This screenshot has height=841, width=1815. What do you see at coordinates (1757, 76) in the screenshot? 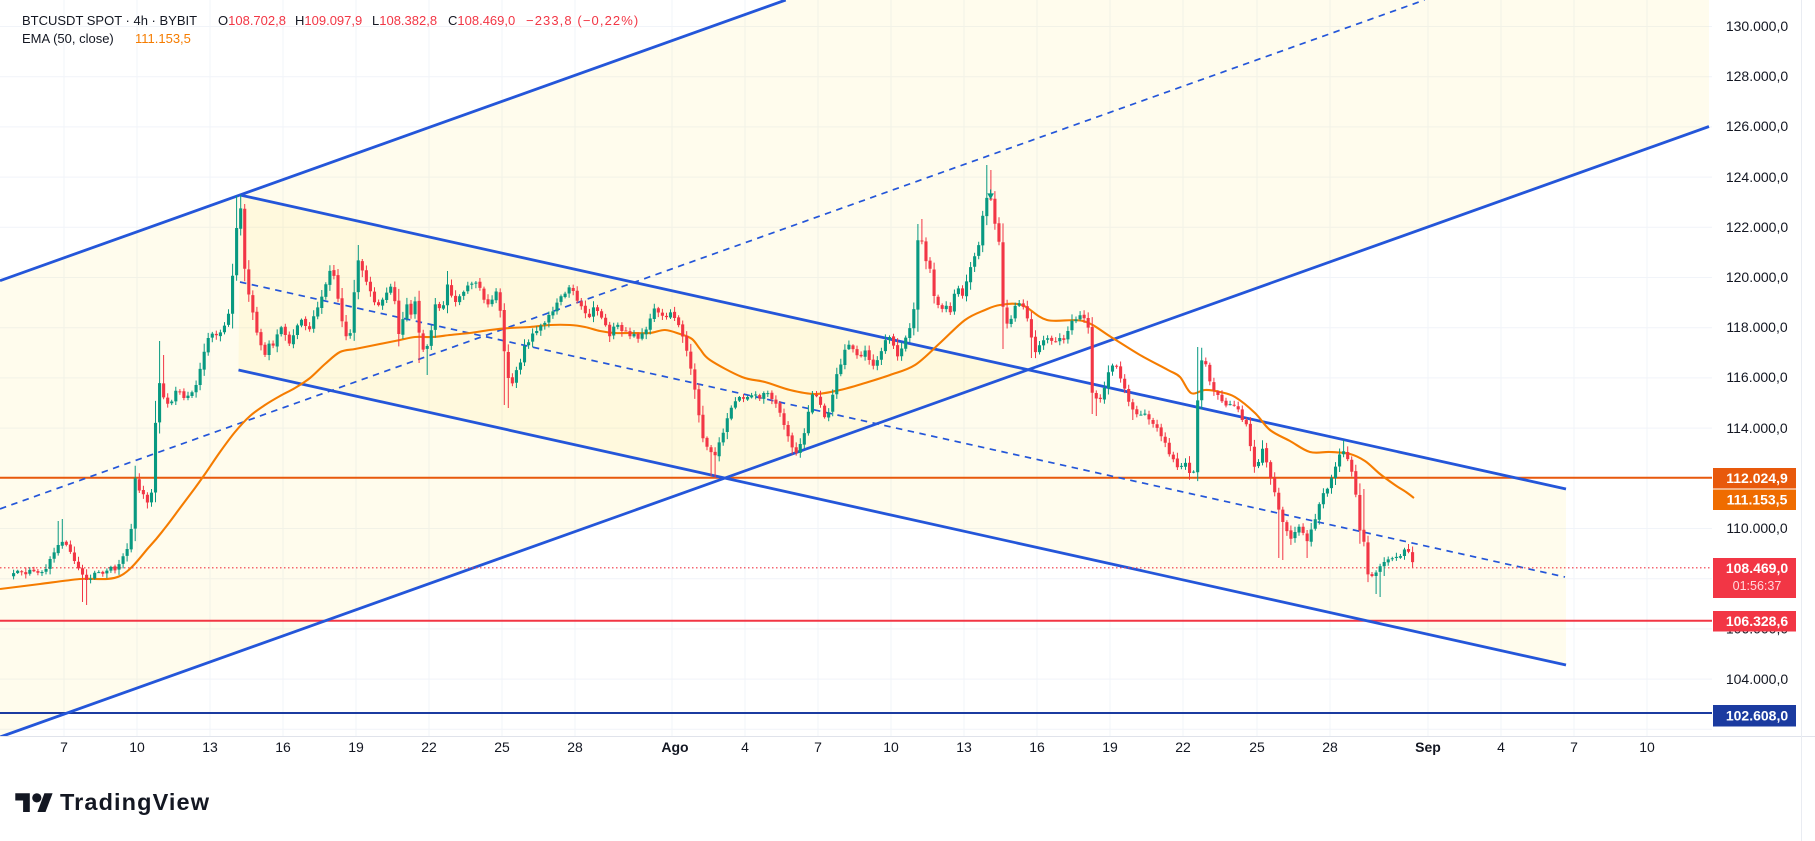
I see `svg-text: 128.000,0` at bounding box center [1757, 76].